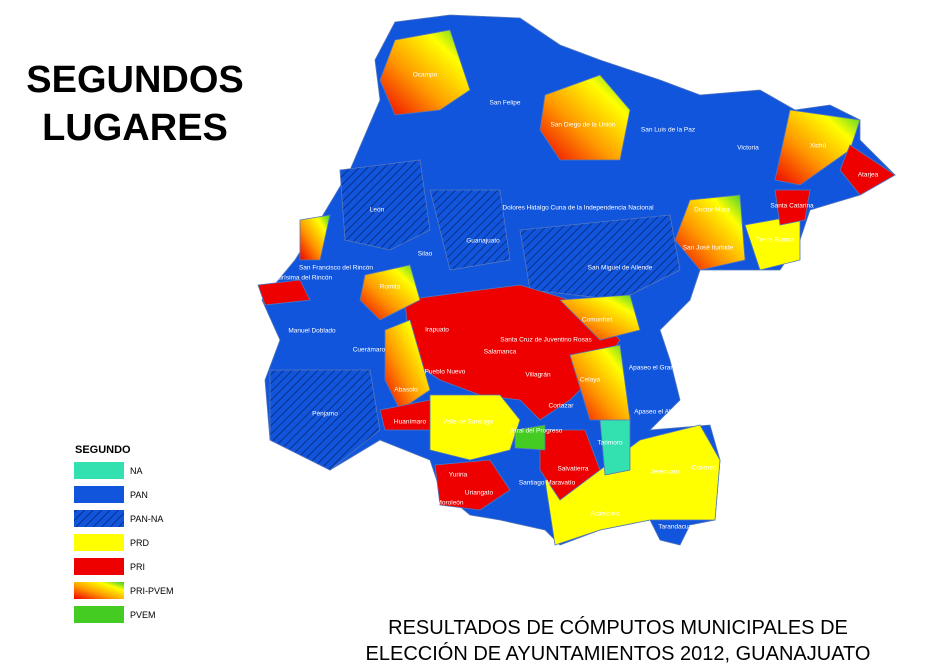 The height and width of the screenshot is (667, 927). Describe the element at coordinates (504, 103) in the screenshot. I see `municipality-label: San Felipe` at that location.